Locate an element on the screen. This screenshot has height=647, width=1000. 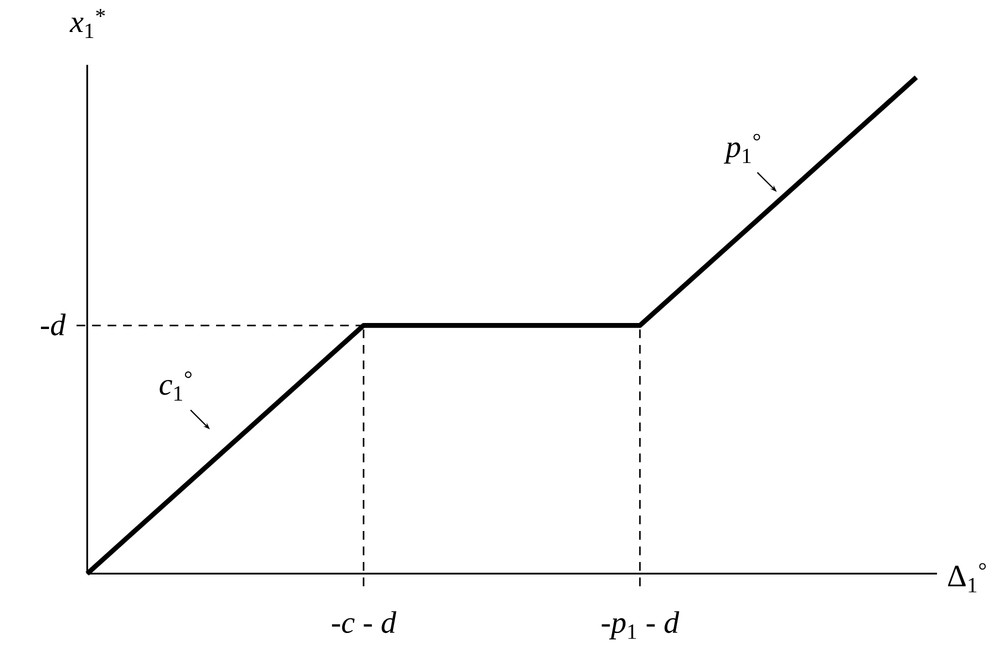
x-tick-label: -p$_{1}$ - d is located at coordinates (641, 625).